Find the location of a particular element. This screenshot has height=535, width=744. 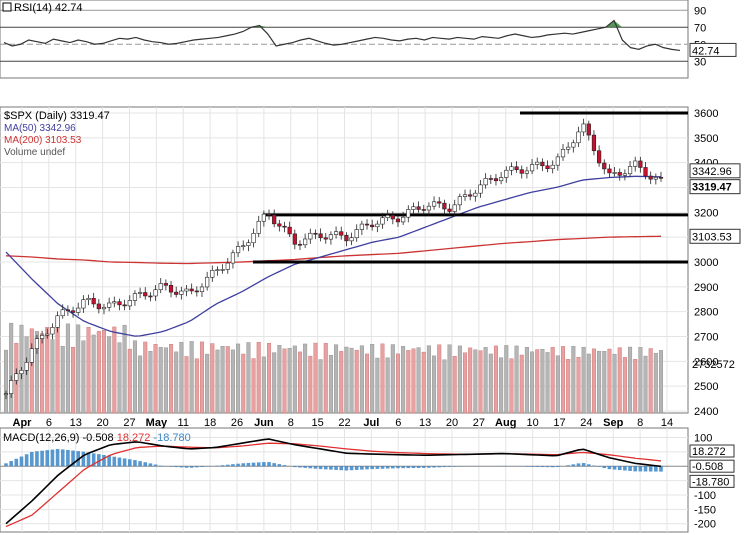

price-label-box is located at coordinates (715, 187).